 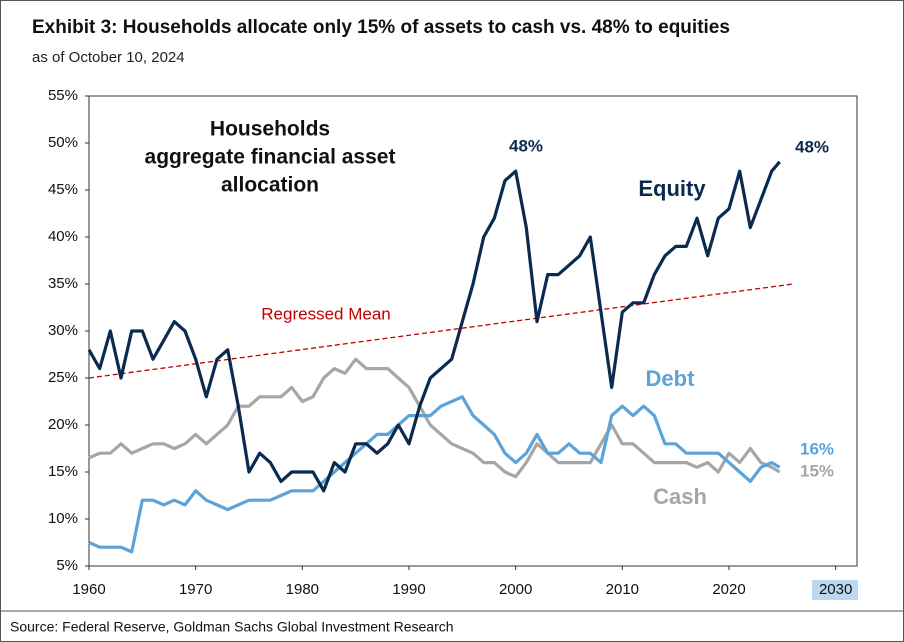 I want to click on series-label: Cash, so click(x=680, y=496).